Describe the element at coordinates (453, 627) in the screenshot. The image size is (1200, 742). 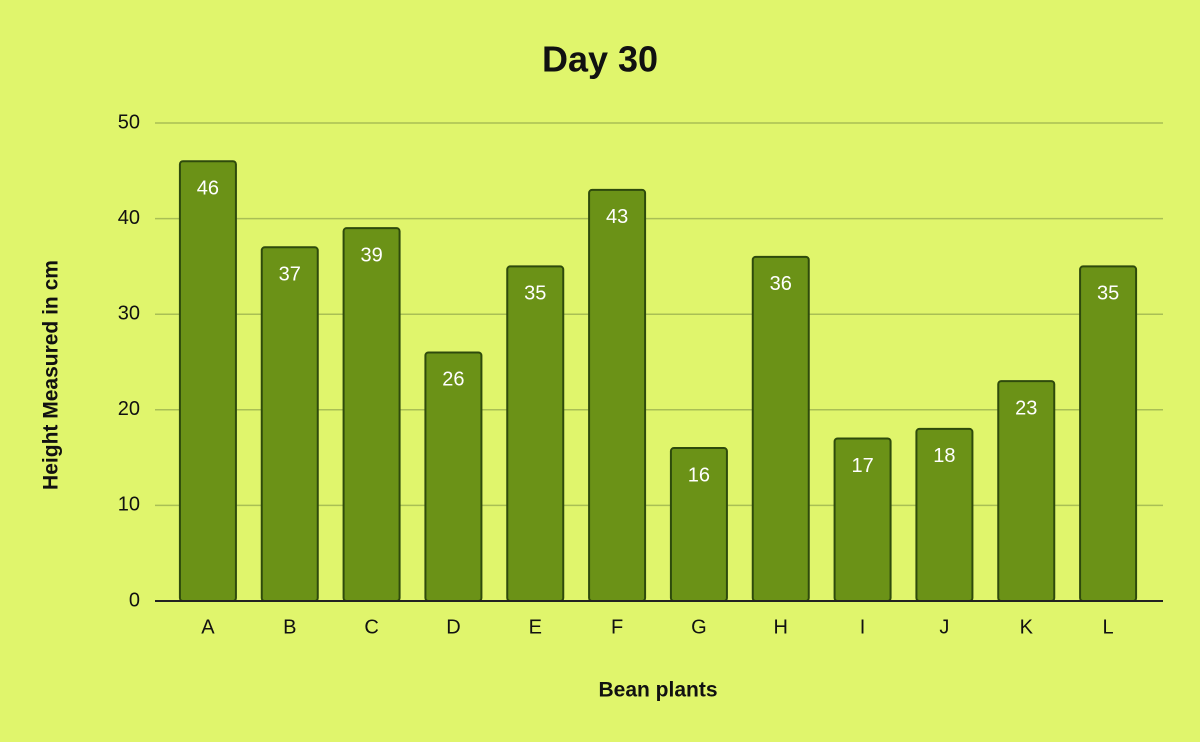
I see `x-tick-label: D` at that location.